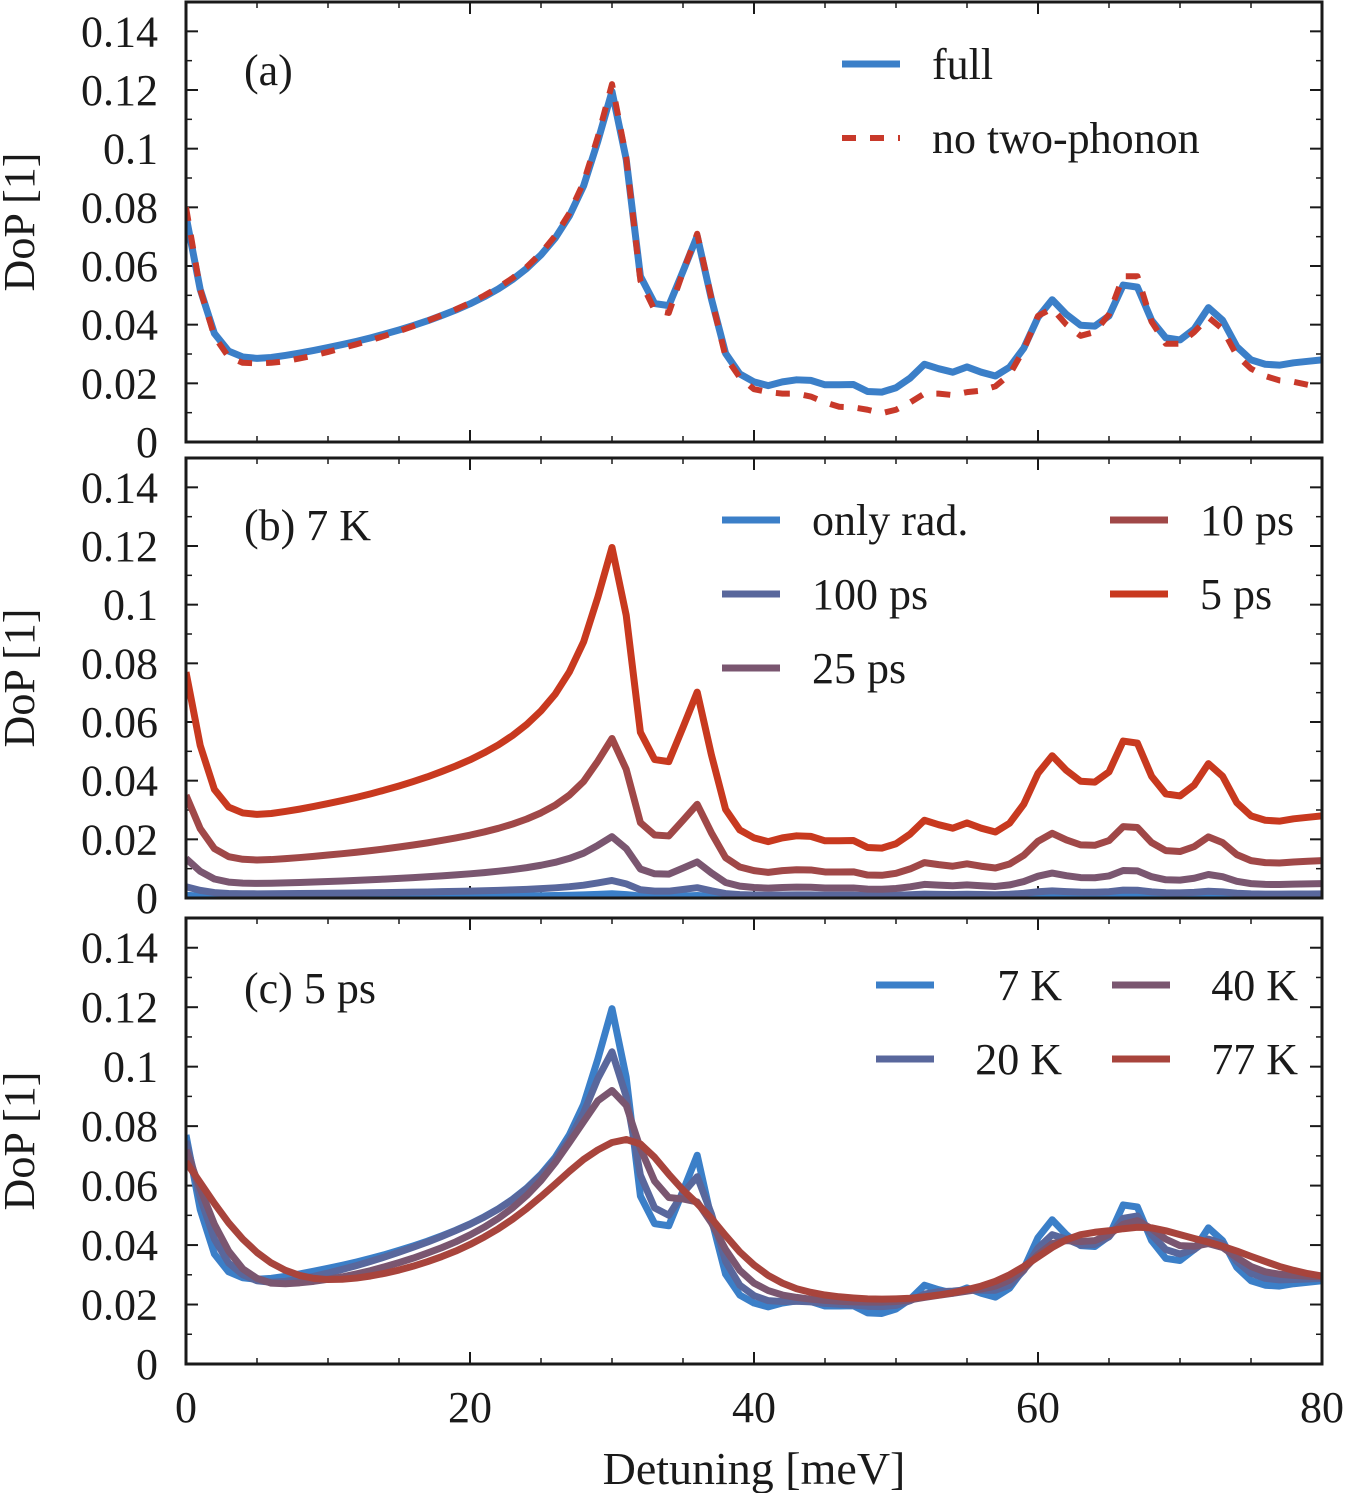  Describe the element at coordinates (1236, 594) in the screenshot. I see `legend-label: 5 ps` at that location.